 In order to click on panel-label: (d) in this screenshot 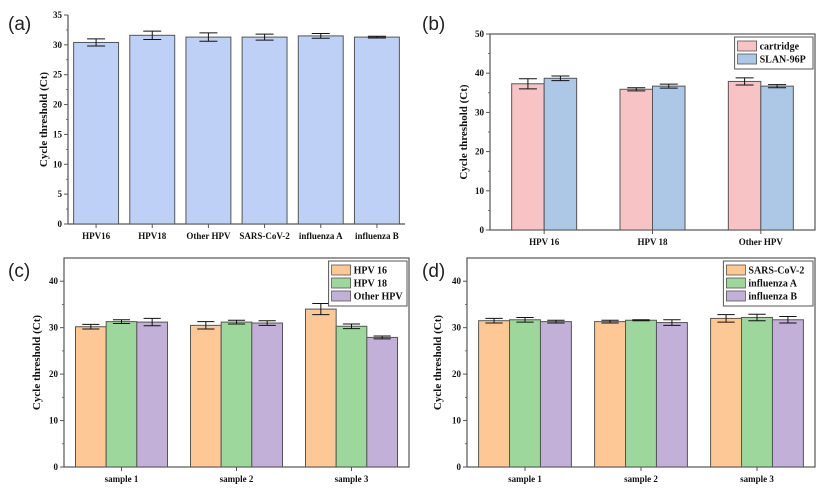, I will do `click(433, 271)`.